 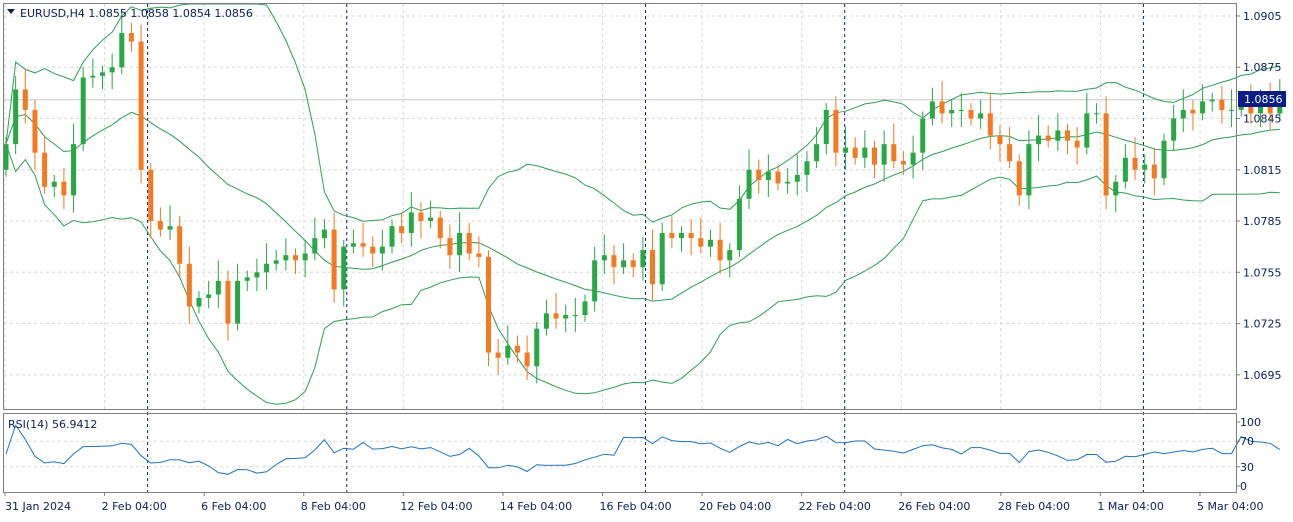 I want to click on rsi-y-tick-label: 70, so click(x=1247, y=441).